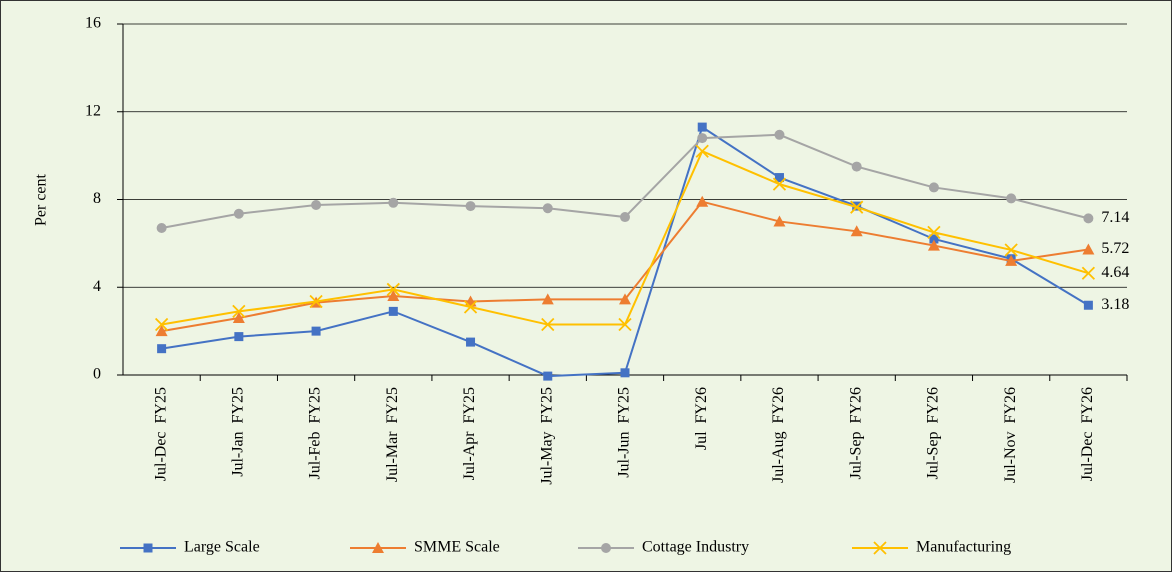  I want to click on data-label: 5.72, so click(1115, 248).